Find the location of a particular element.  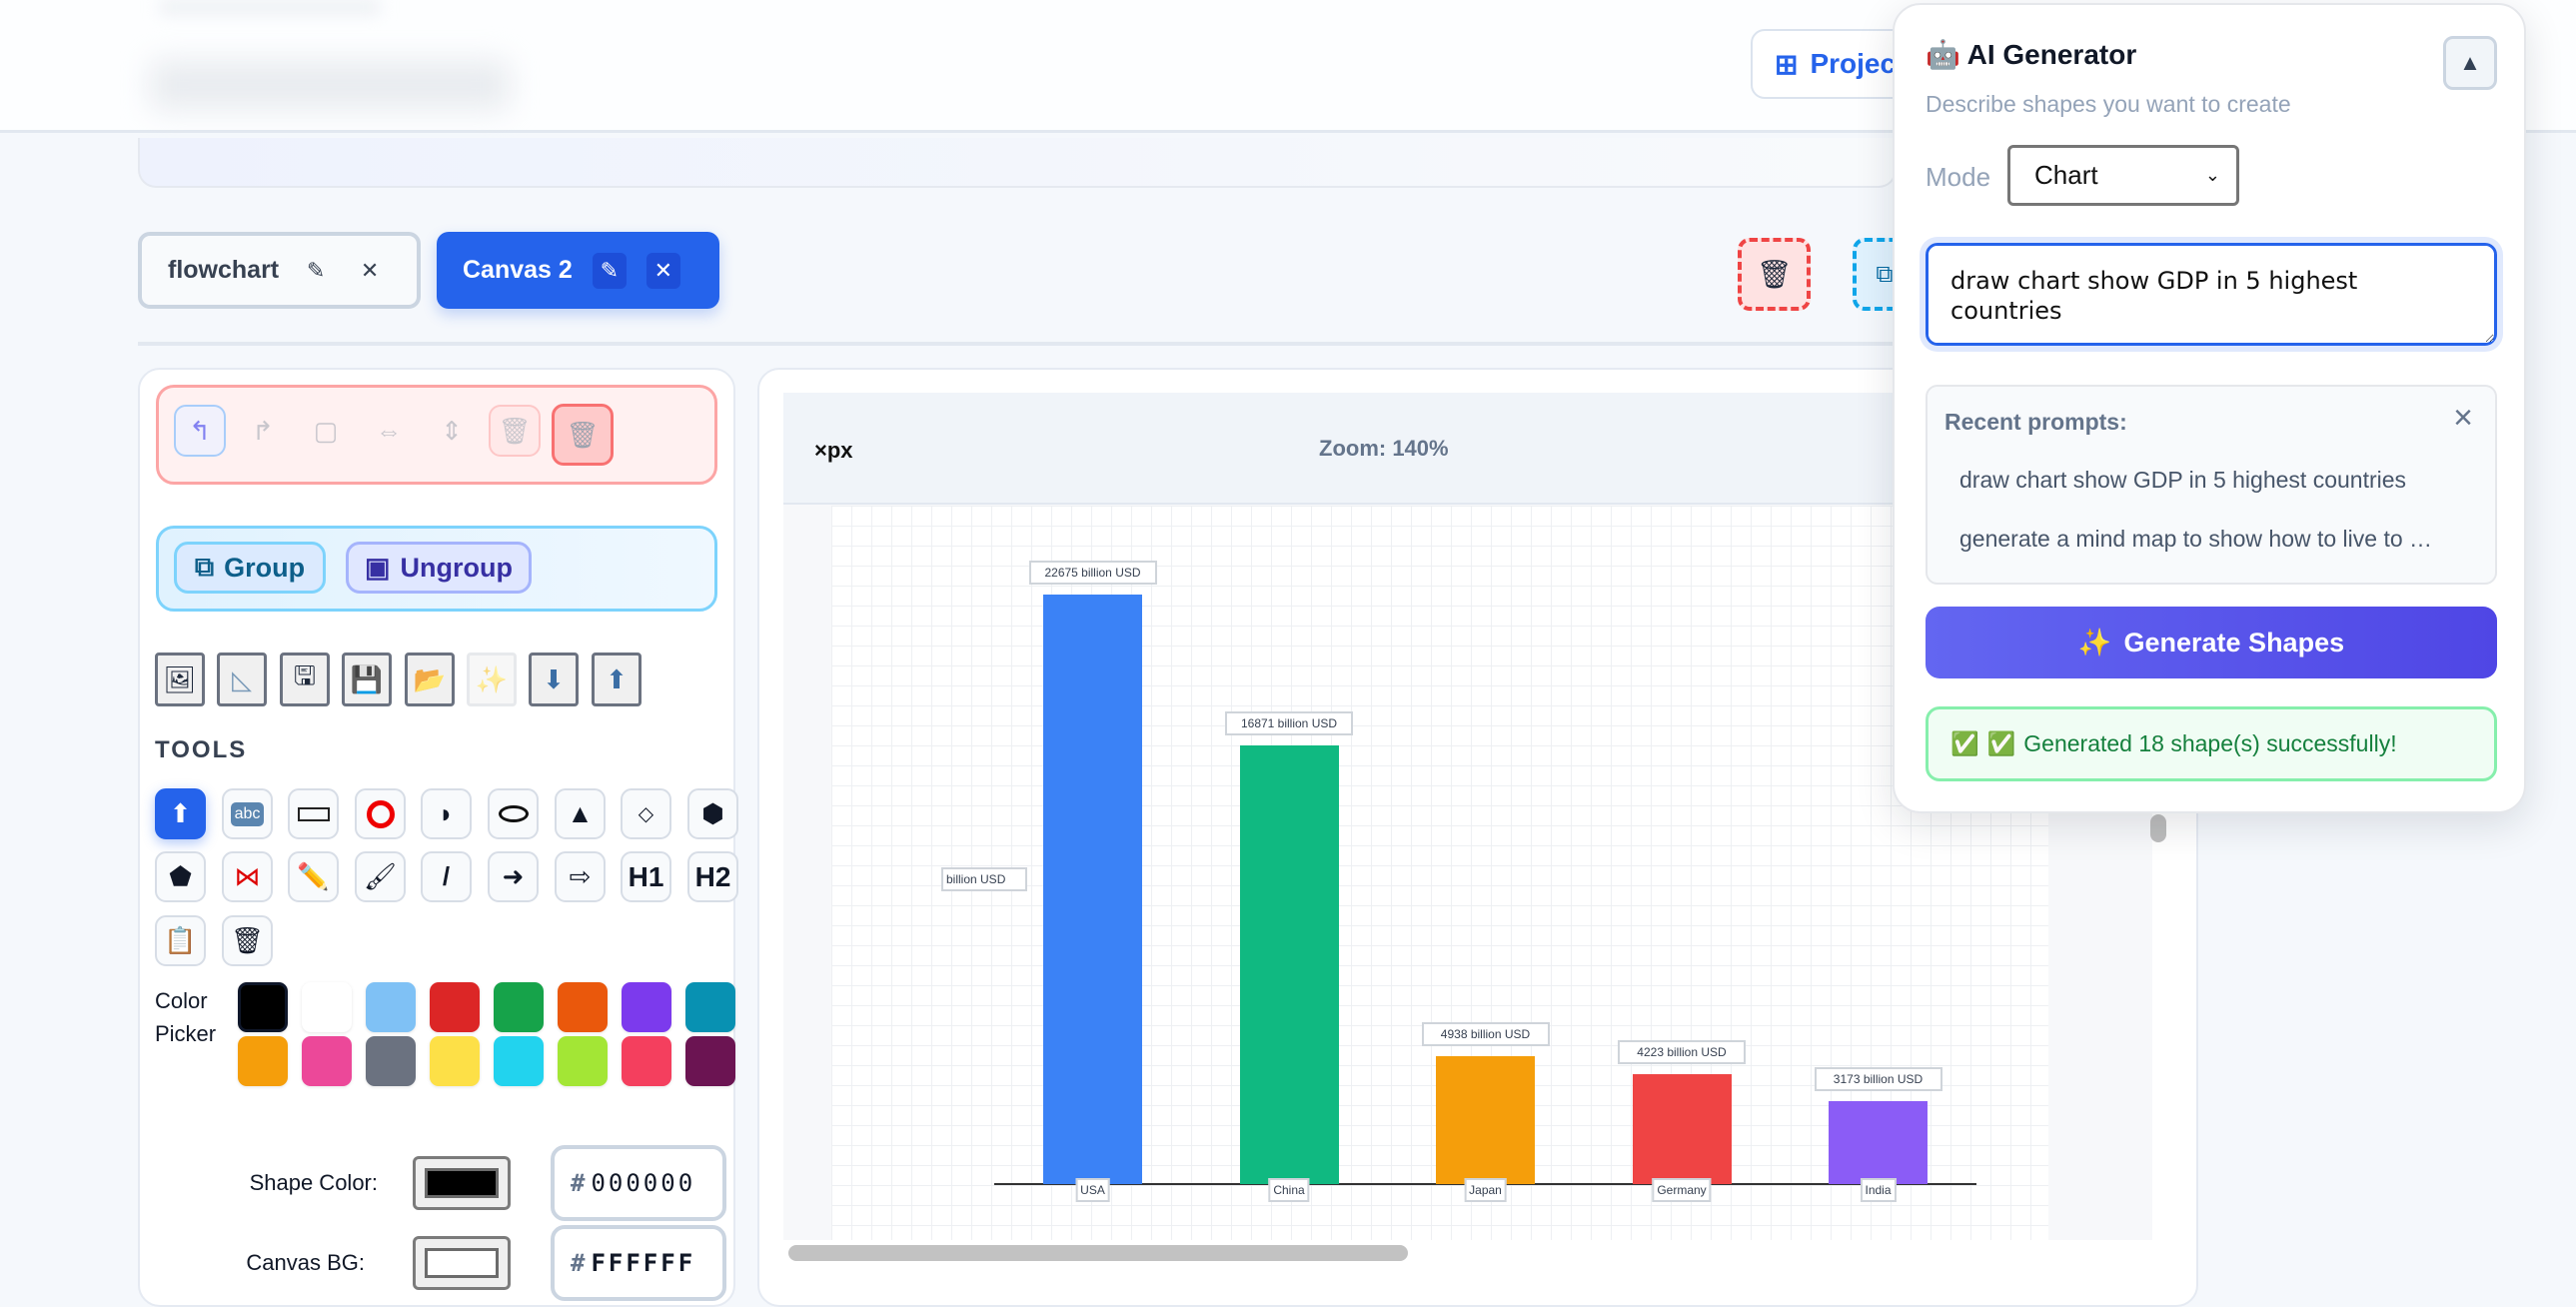

delete-selected-button: 🗑 is located at coordinates (515, 431).